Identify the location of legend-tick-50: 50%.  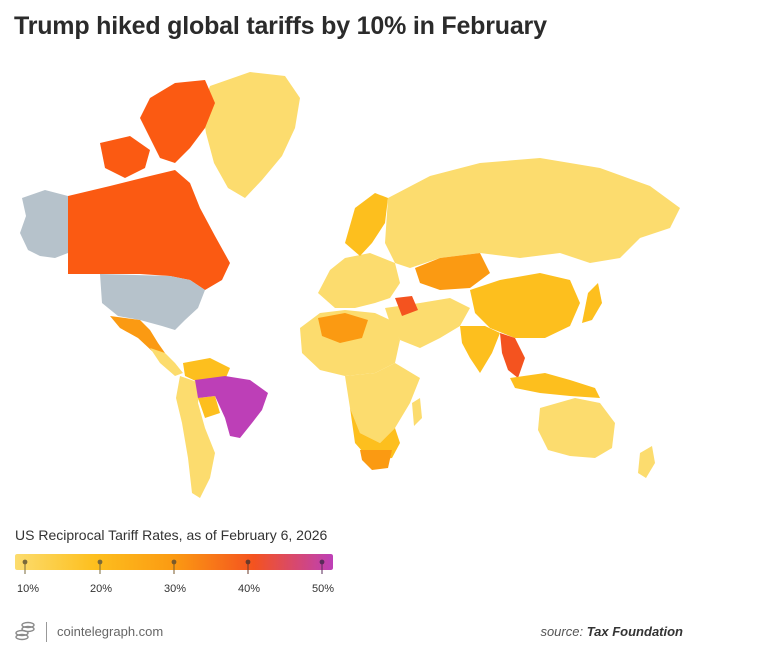
(323, 589).